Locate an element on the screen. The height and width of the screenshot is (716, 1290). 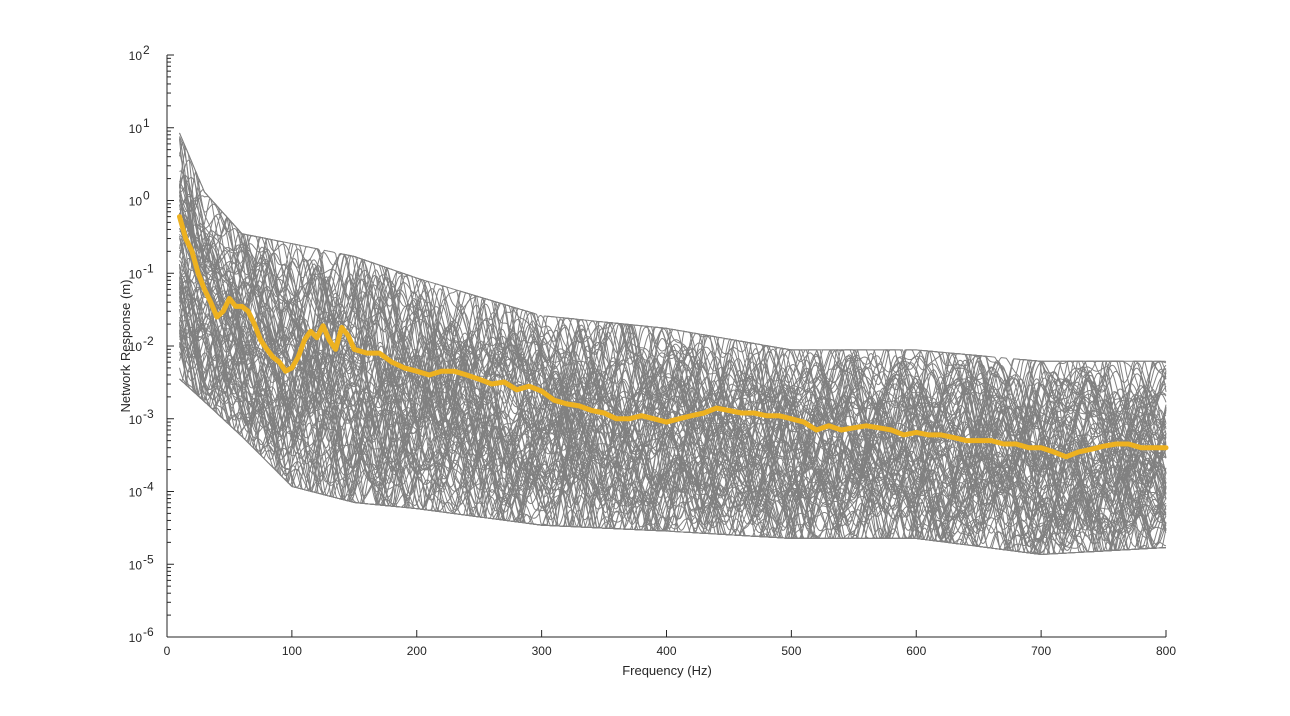
y-tick-exponent: 1 is located at coordinates (146, 123).